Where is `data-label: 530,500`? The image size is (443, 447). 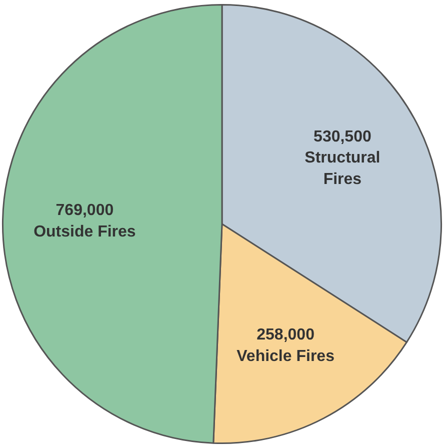 data-label: 530,500 is located at coordinates (343, 137).